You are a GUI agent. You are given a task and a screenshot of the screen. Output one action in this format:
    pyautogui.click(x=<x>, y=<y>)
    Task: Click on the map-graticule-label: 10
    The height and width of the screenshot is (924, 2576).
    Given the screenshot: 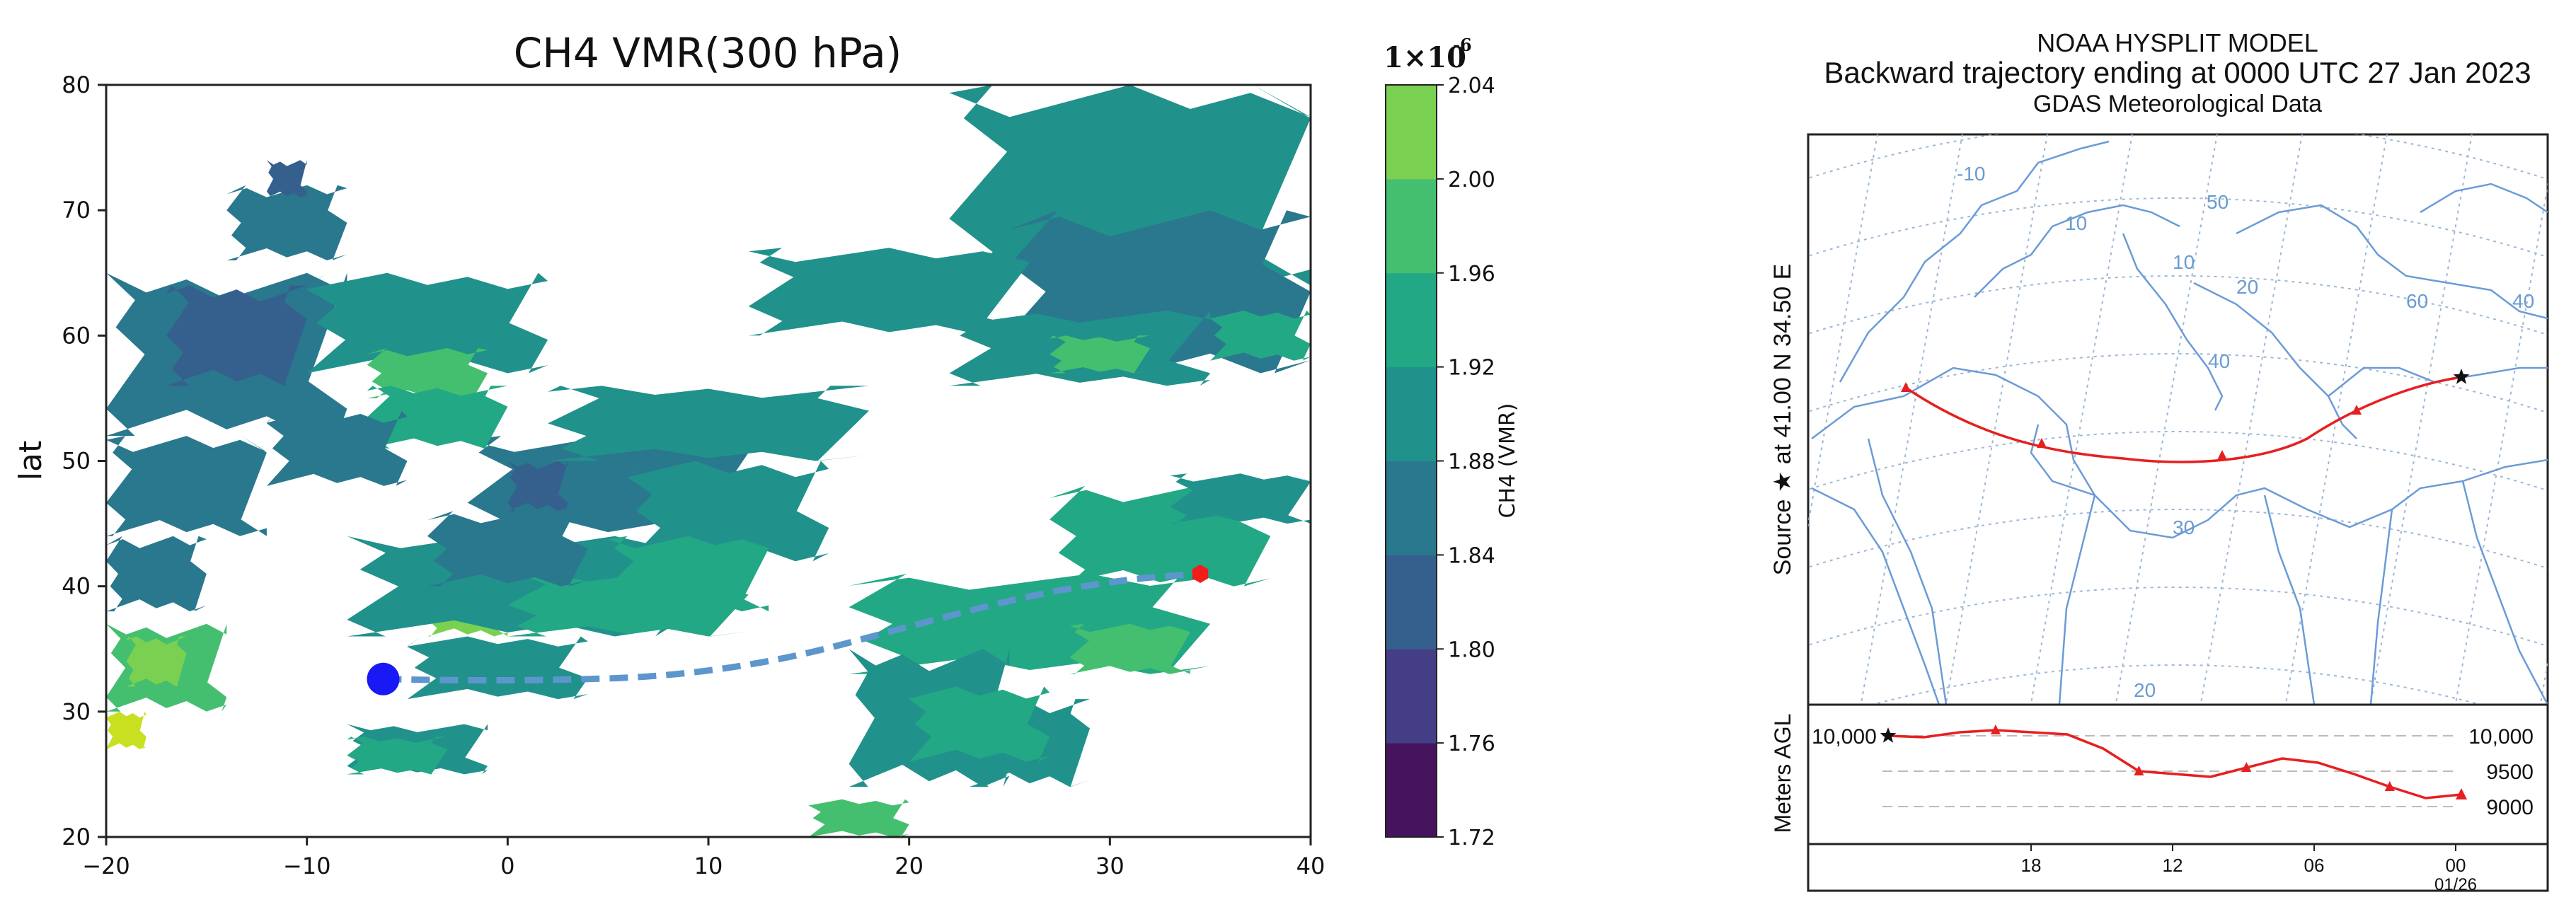 What is the action you would take?
    pyautogui.click(x=2184, y=262)
    